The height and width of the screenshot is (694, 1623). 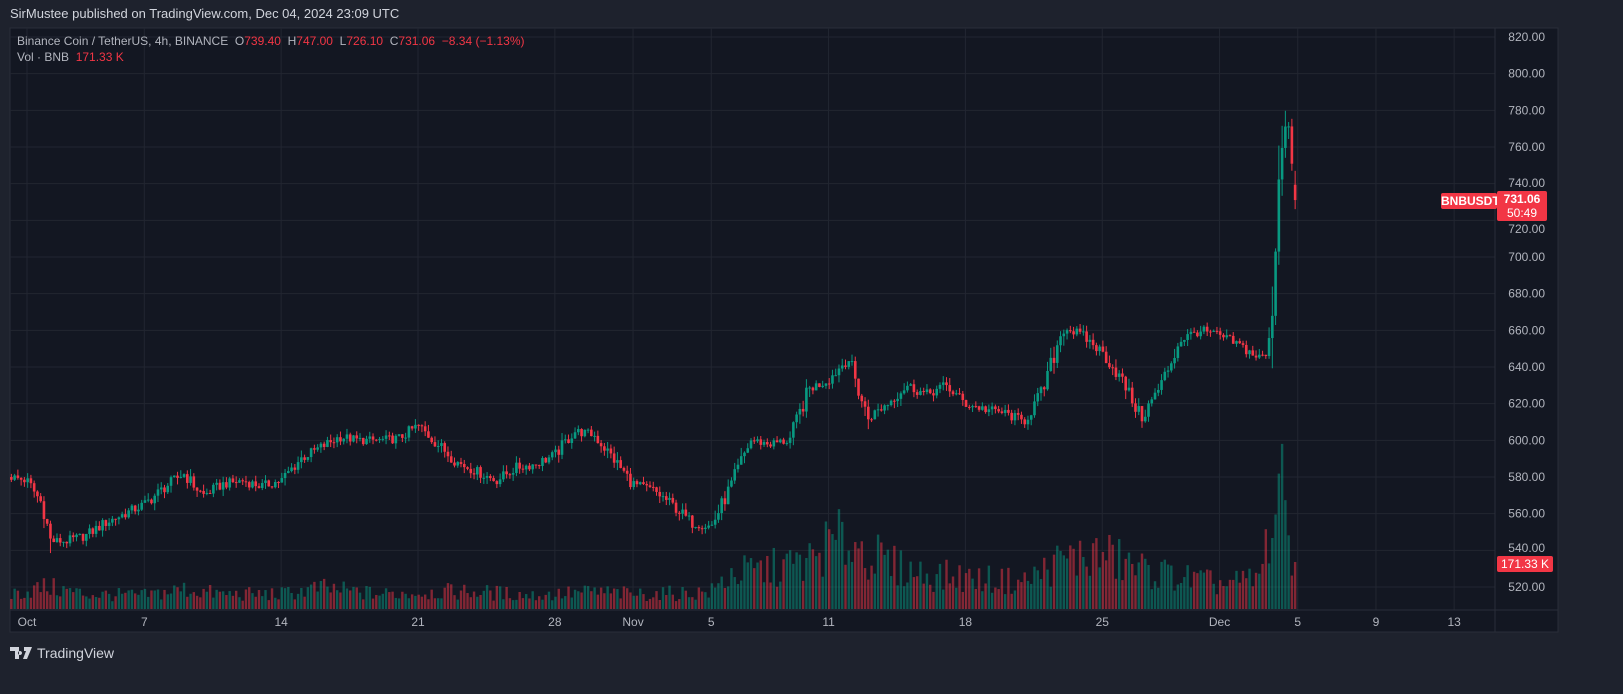 What do you see at coordinates (43, 57) in the screenshot?
I see `volume-label: Vol · BNB` at bounding box center [43, 57].